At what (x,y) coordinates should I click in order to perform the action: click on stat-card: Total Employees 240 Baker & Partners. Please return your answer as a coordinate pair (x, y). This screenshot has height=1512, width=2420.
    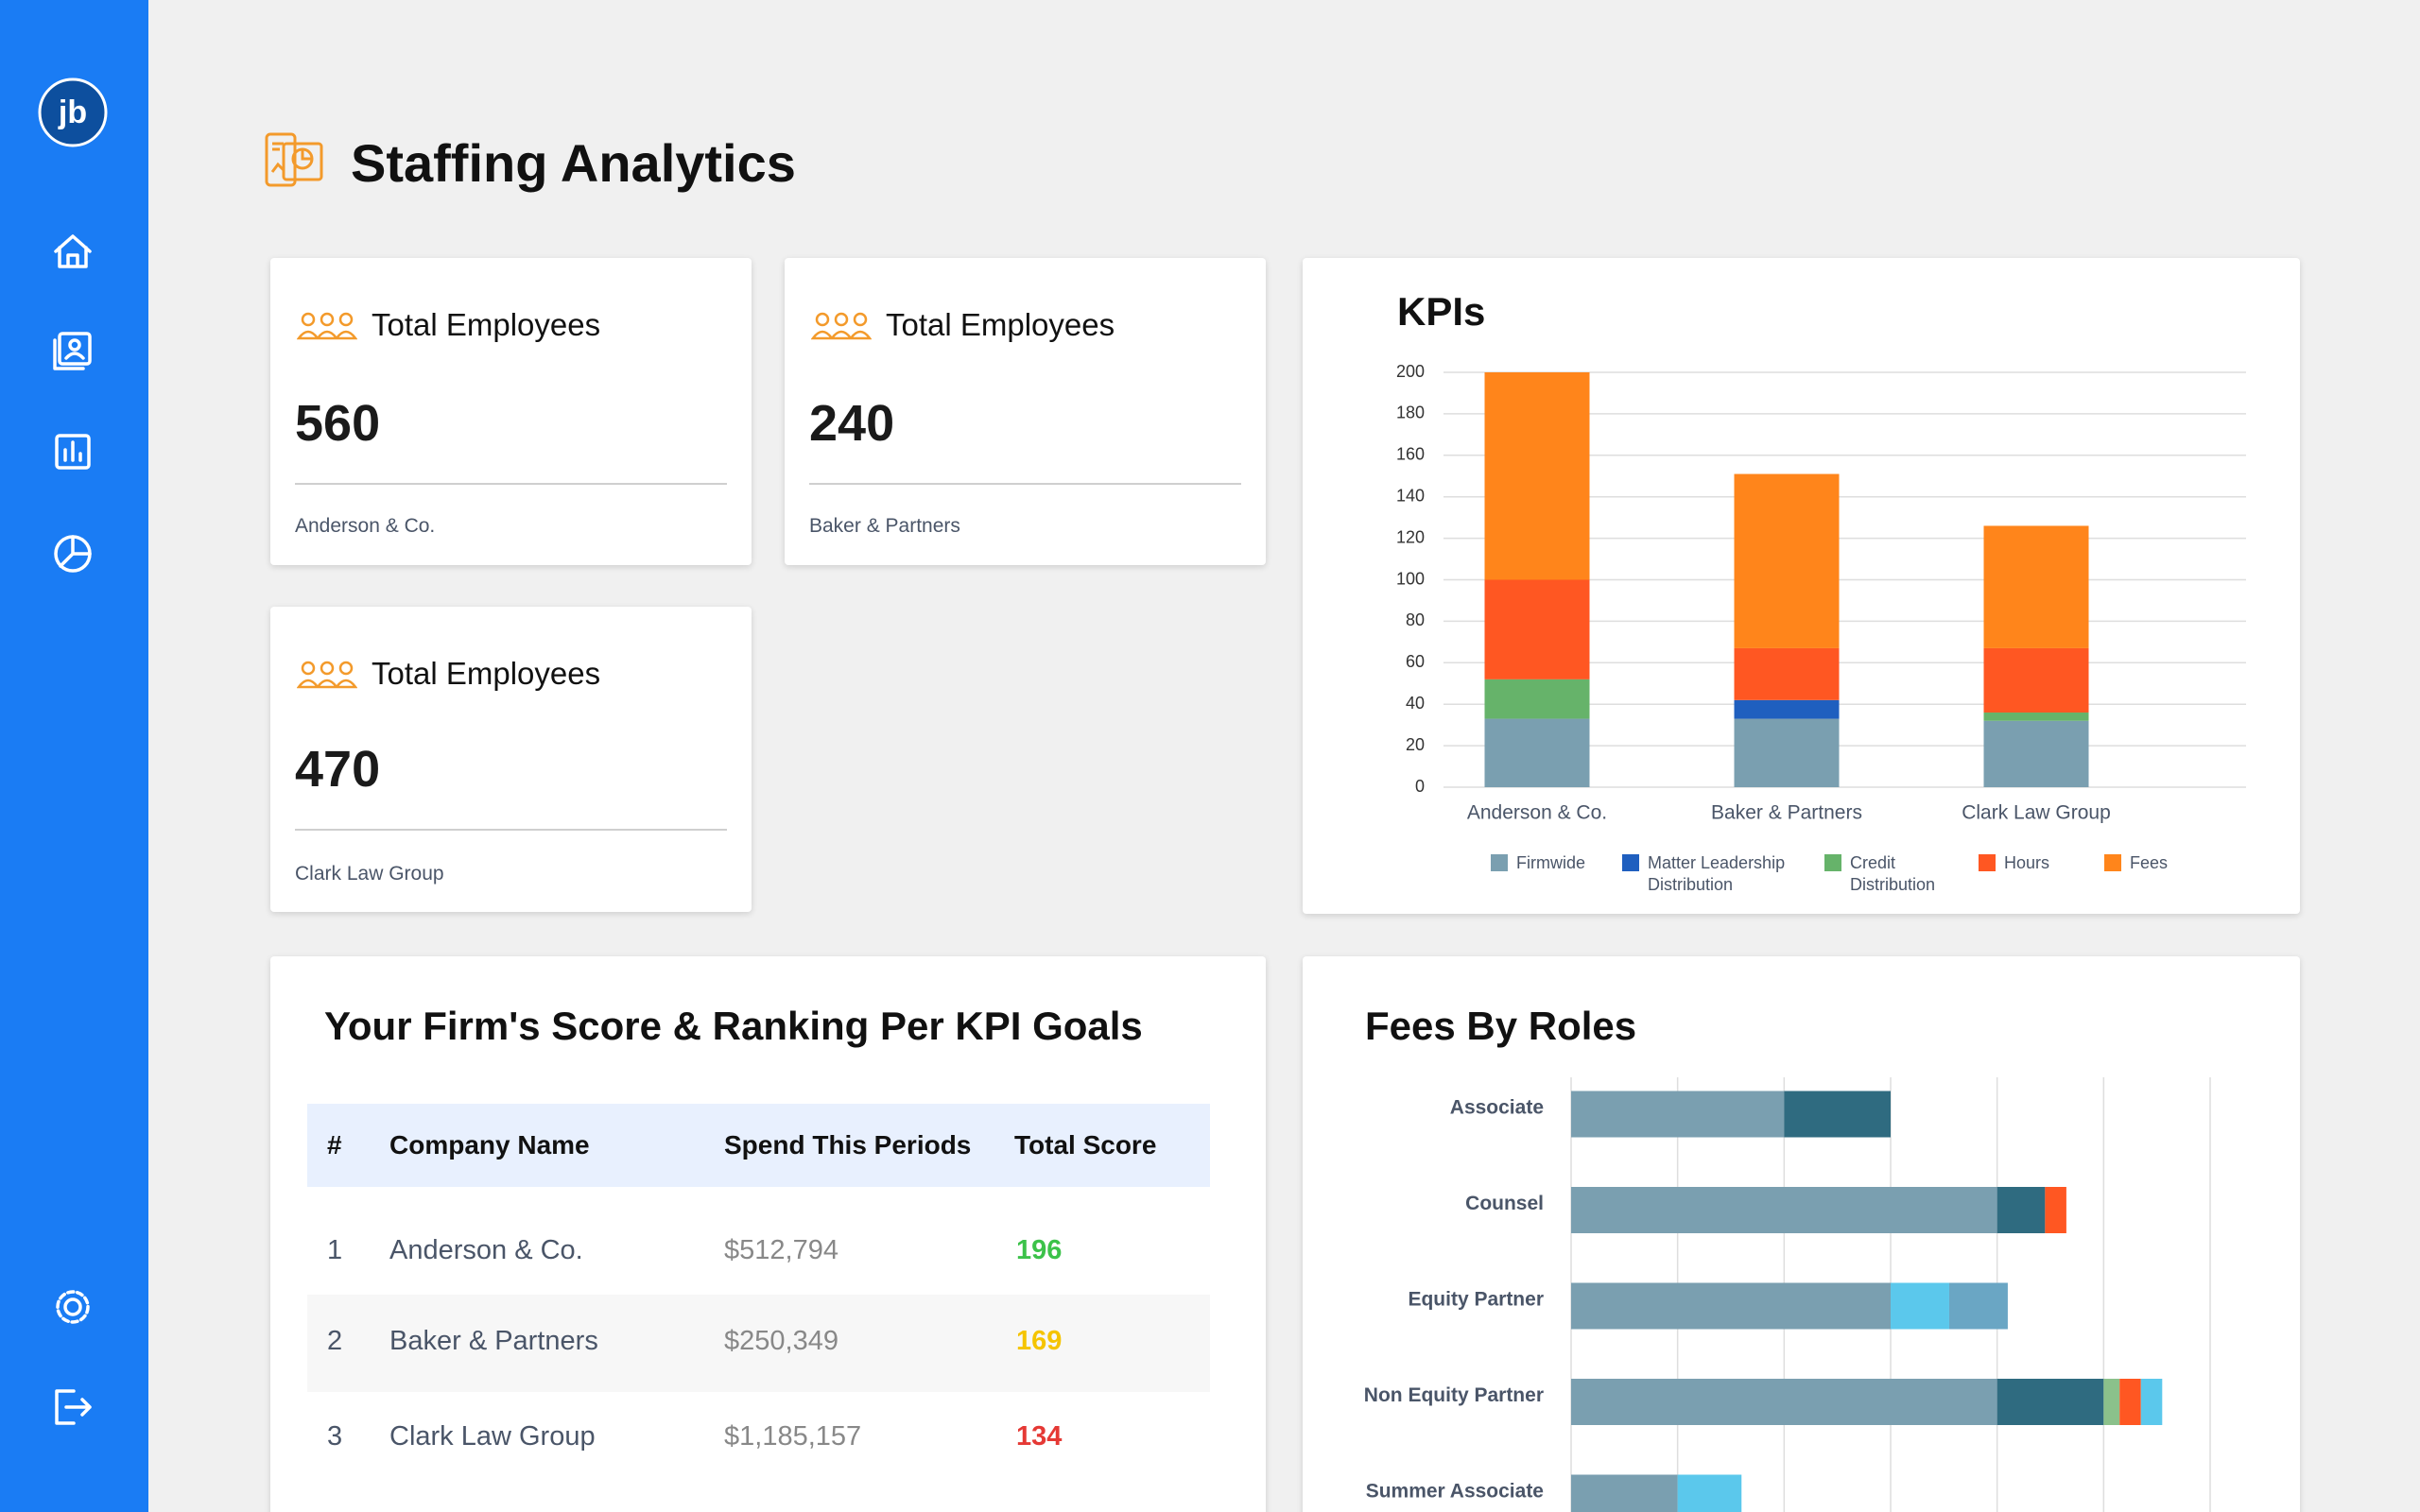
    Looking at the image, I should click on (1025, 411).